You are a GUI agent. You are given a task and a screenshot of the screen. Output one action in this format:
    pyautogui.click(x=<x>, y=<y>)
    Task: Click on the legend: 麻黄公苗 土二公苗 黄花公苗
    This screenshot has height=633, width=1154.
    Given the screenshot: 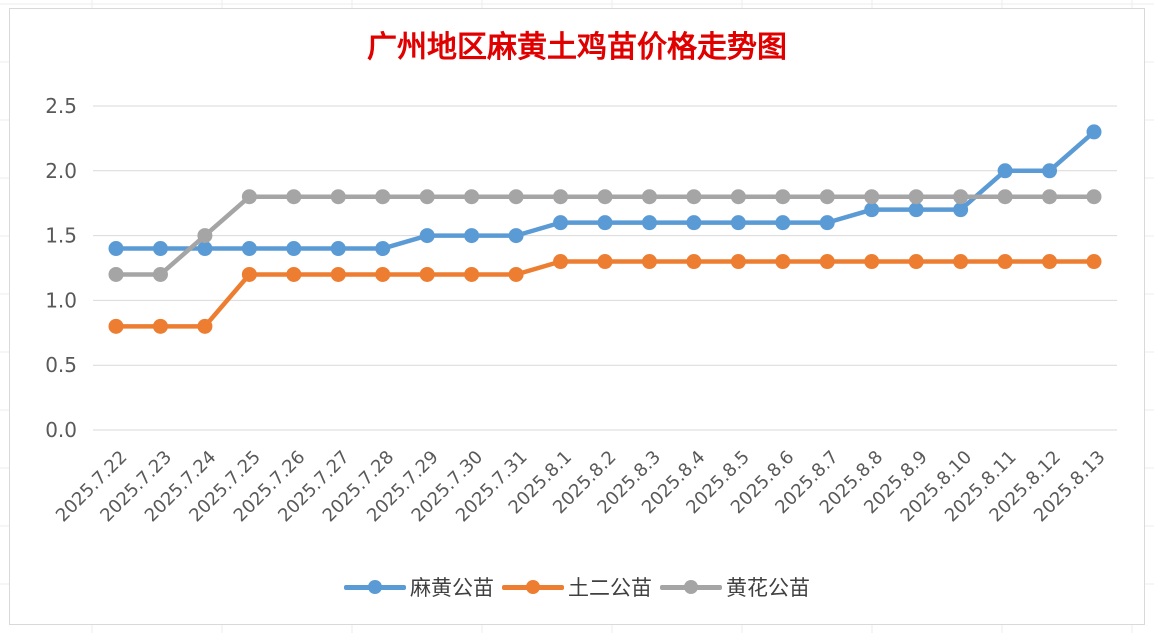 What is the action you would take?
    pyautogui.click(x=577, y=587)
    